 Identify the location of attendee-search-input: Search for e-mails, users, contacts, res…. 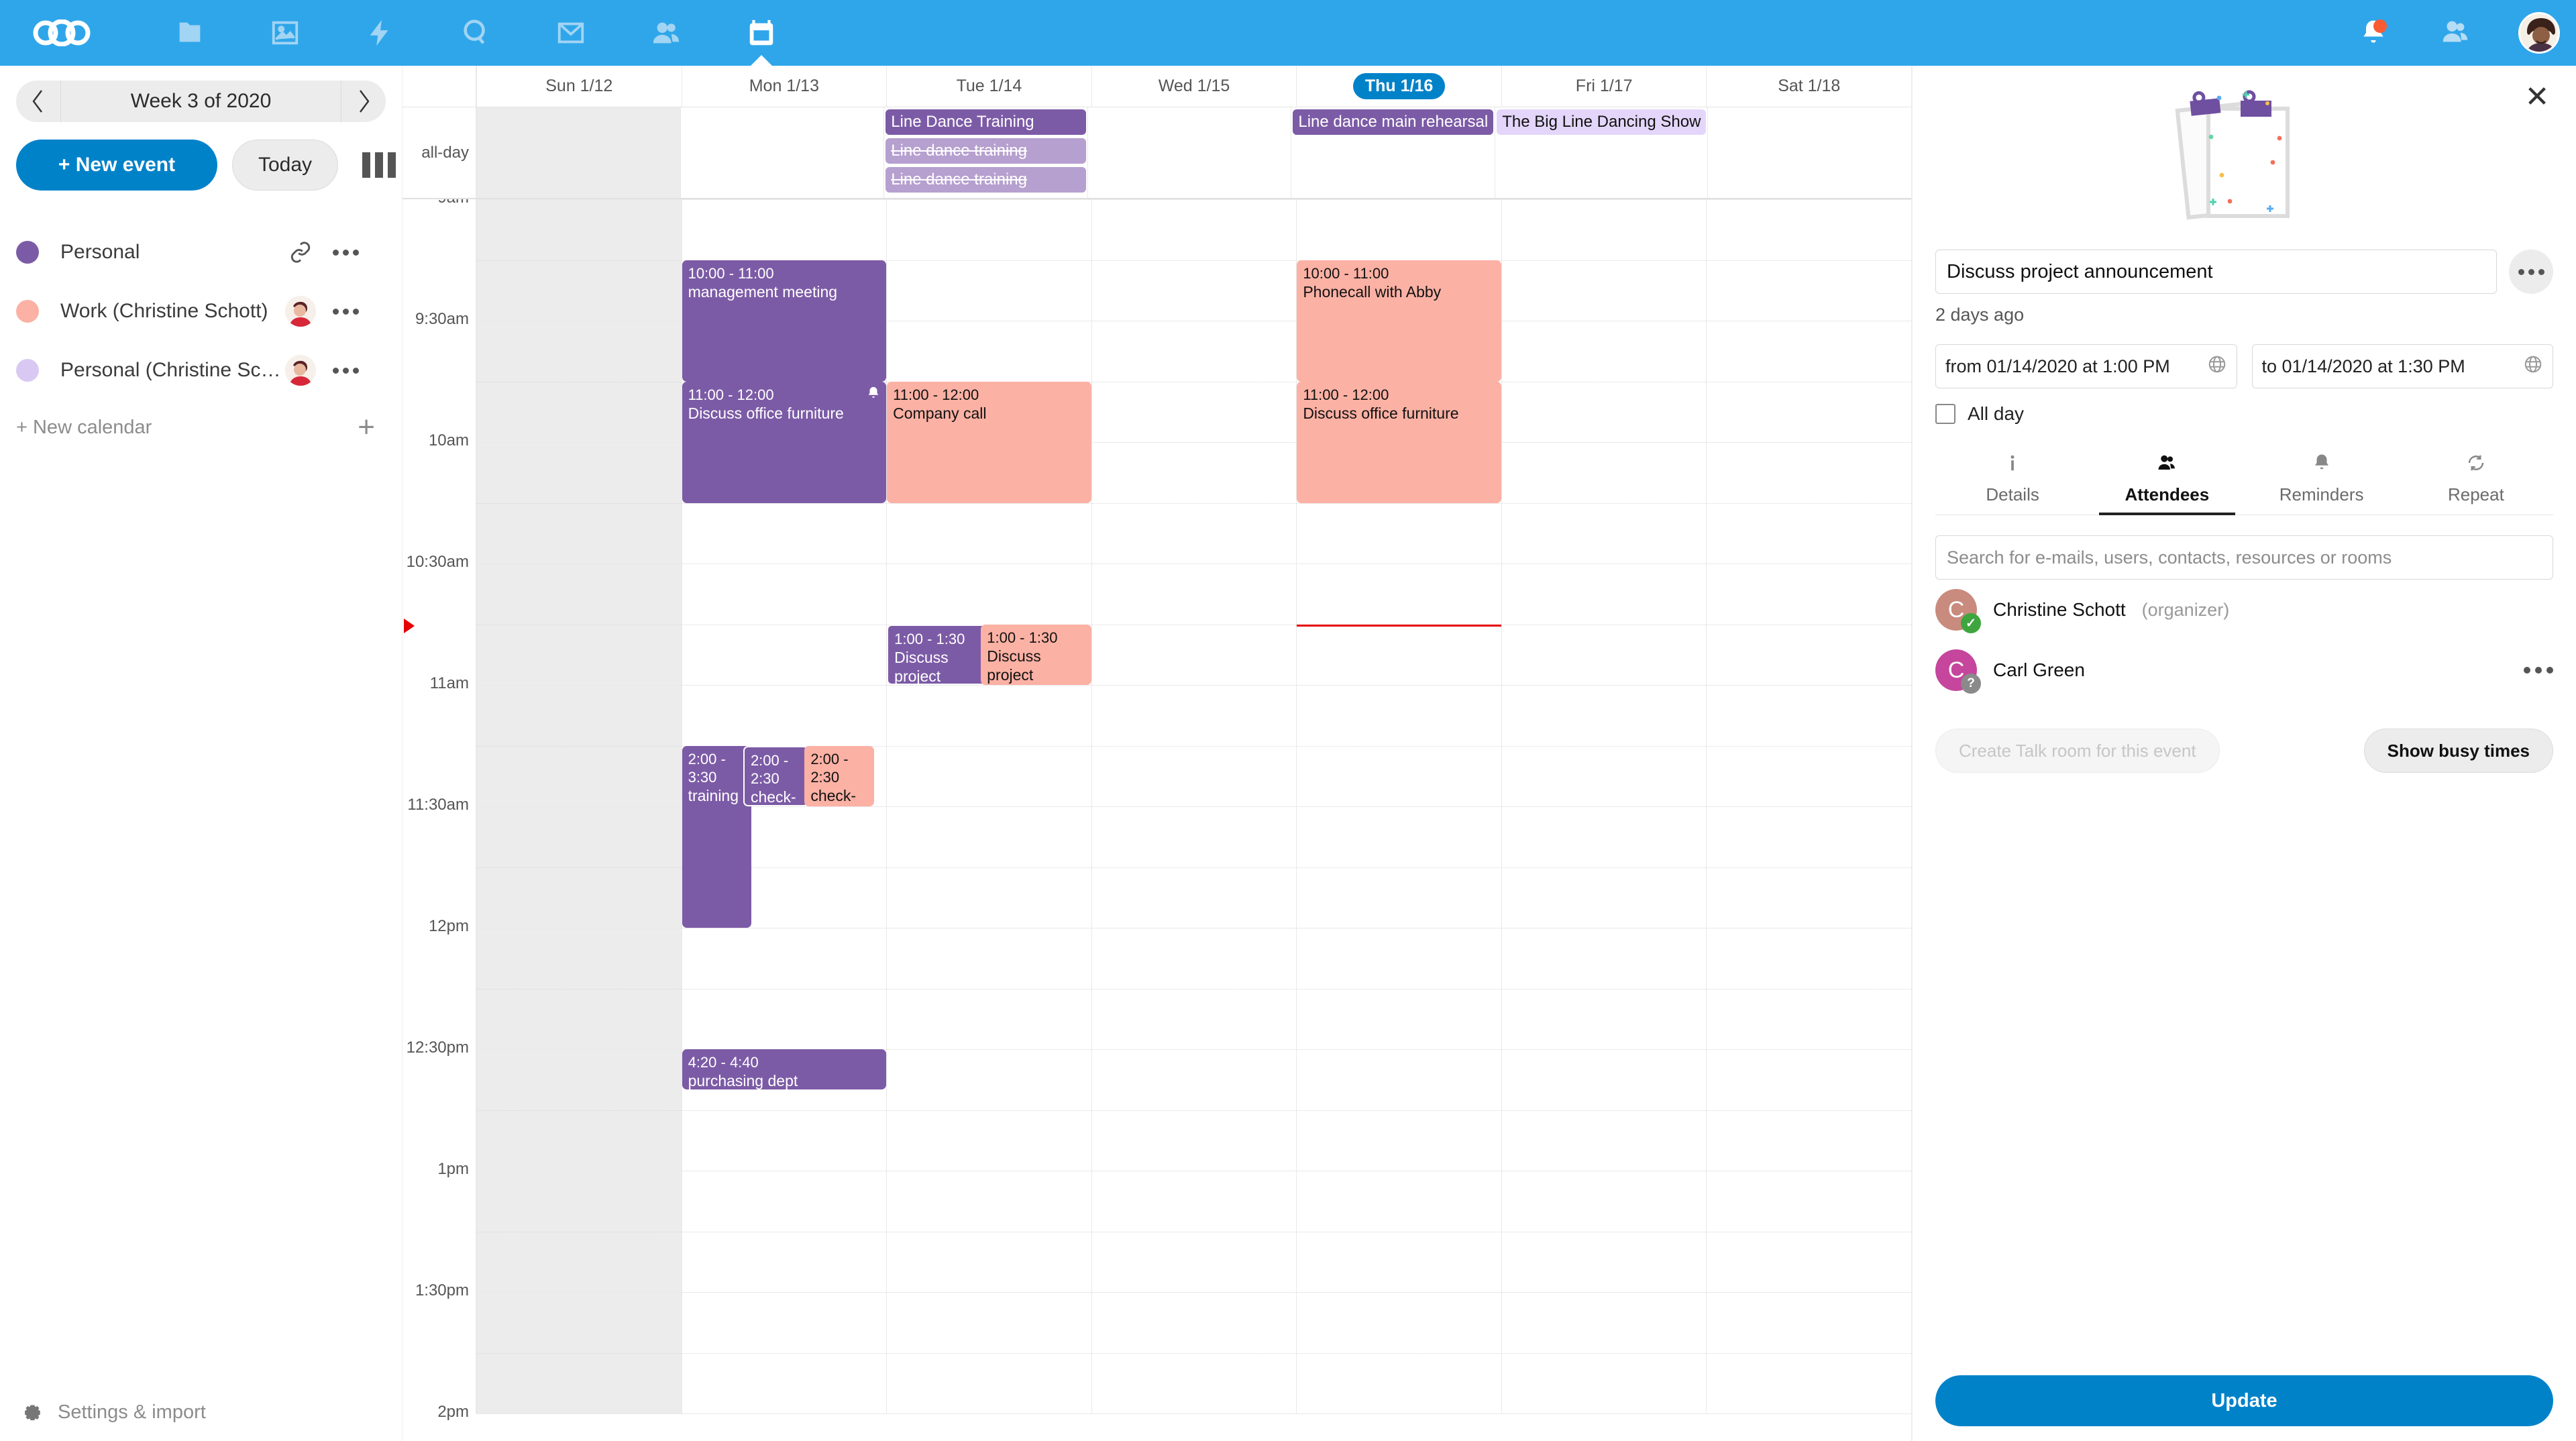
(2244, 557).